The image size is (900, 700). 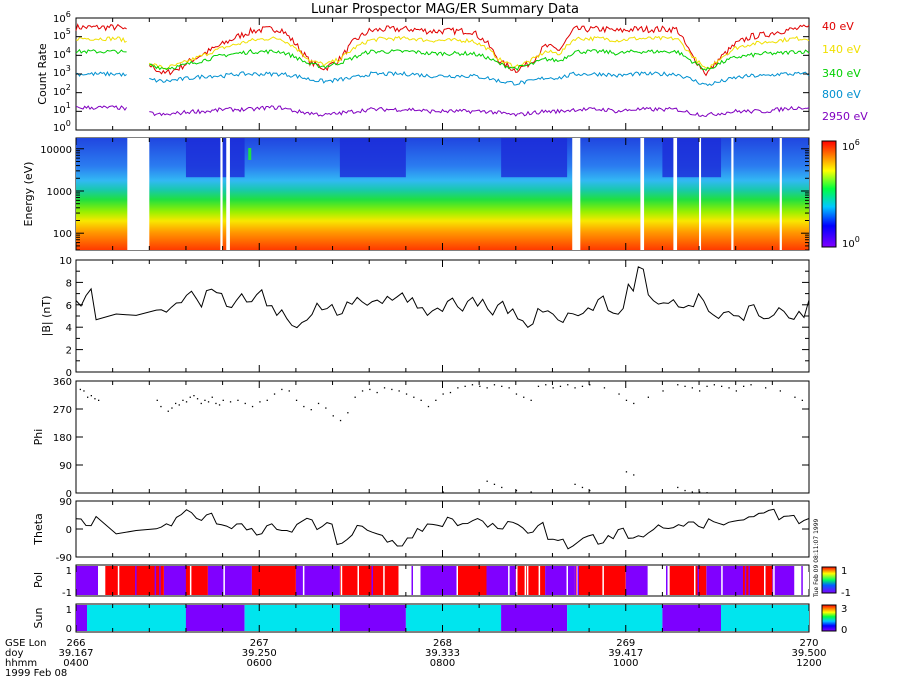 I want to click on bmag-ytick-label: 4, so click(x=69, y=328).